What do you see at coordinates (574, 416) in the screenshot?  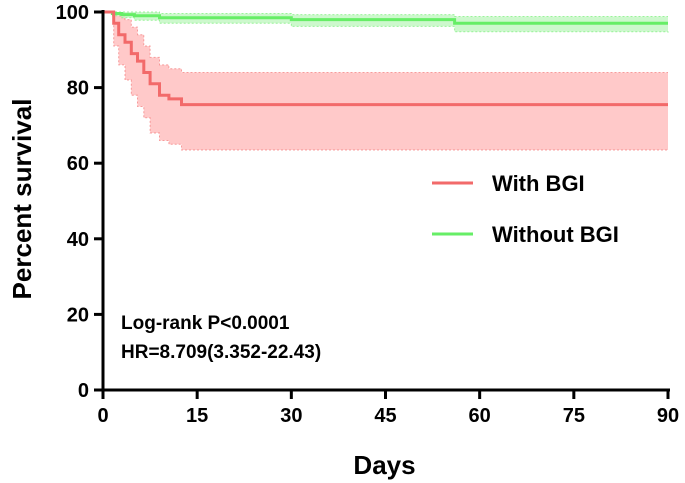 I see `x-tick-label-75: 75` at bounding box center [574, 416].